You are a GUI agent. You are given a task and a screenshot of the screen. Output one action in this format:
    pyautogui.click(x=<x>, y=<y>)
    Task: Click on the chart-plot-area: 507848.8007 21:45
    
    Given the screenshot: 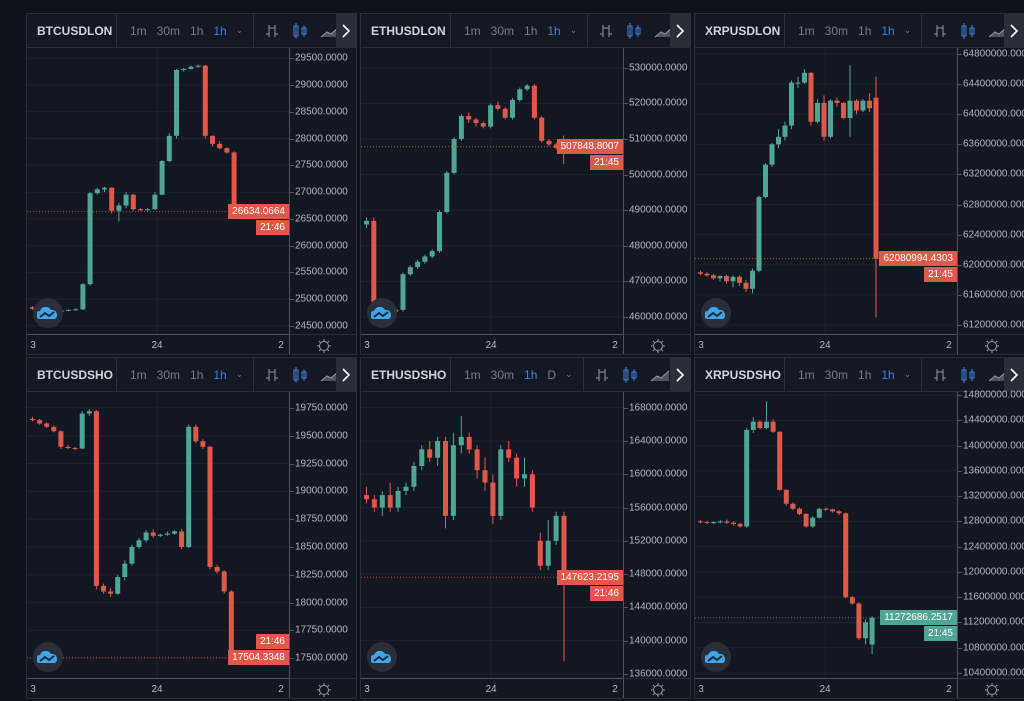 What is the action you would take?
    pyautogui.click(x=492, y=191)
    